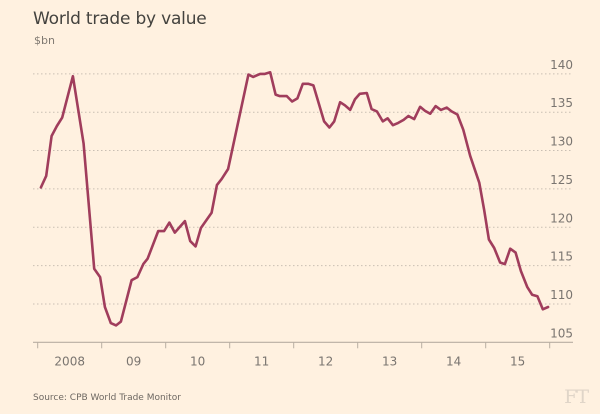 The height and width of the screenshot is (414, 600). What do you see at coordinates (561, 180) in the screenshot?
I see `y-tick-label: 125` at bounding box center [561, 180].